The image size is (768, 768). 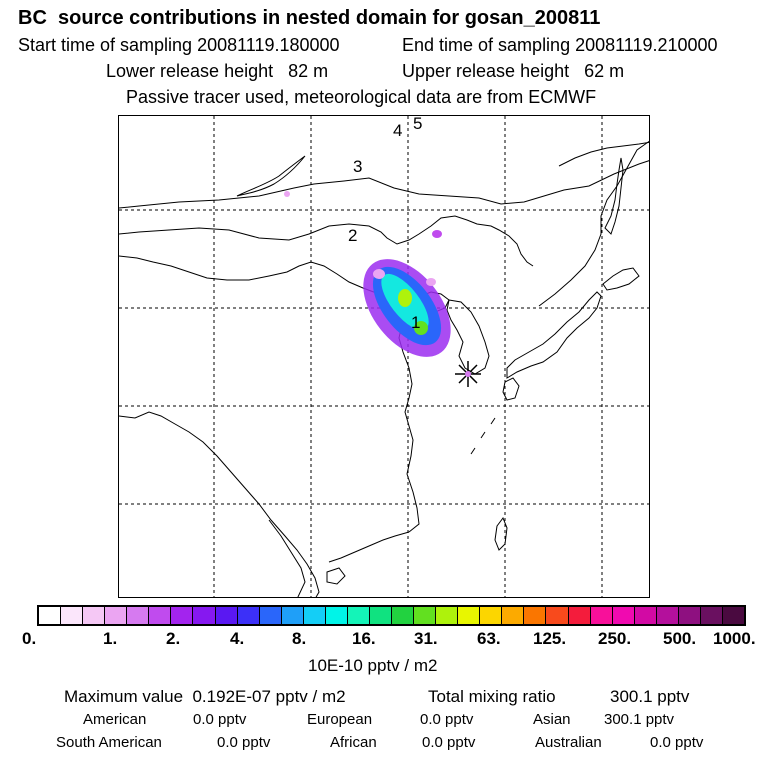 I want to click on trajectory-label-5: 5, so click(x=418, y=124).